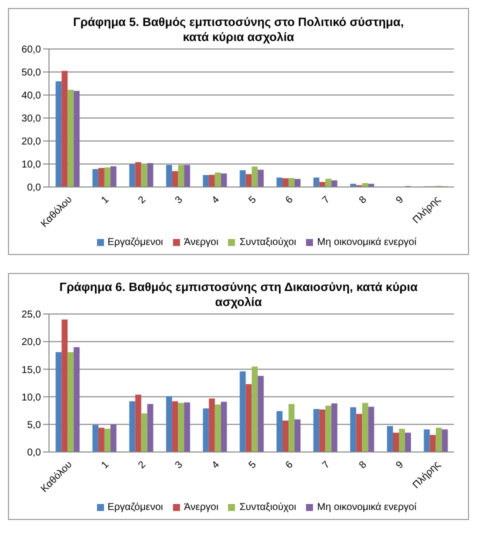 The image size is (477, 535). I want to click on y-tick-label: 60,0, so click(32, 50).